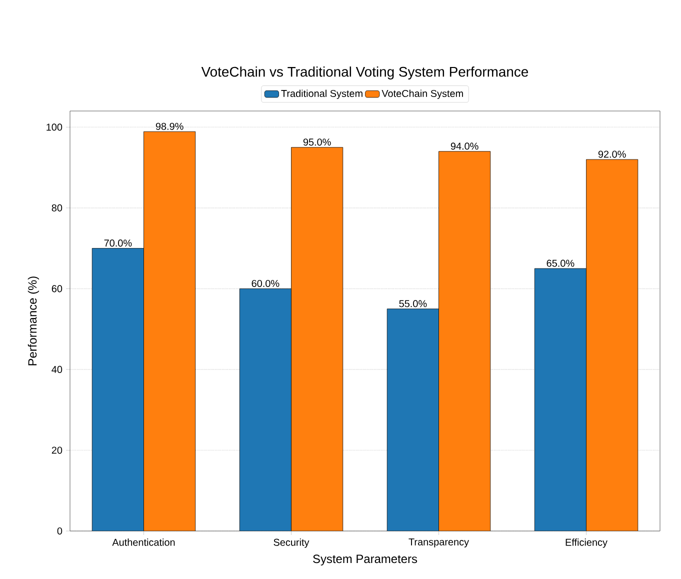 The height and width of the screenshot is (579, 681). I want to click on data-label: 94.0%, so click(464, 146).